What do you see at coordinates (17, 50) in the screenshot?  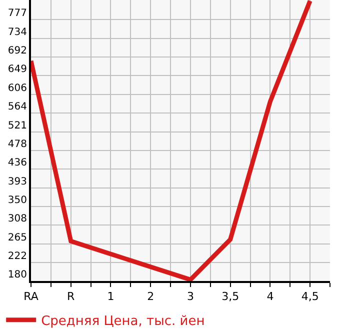 I see `y-tick-label: 692` at bounding box center [17, 50].